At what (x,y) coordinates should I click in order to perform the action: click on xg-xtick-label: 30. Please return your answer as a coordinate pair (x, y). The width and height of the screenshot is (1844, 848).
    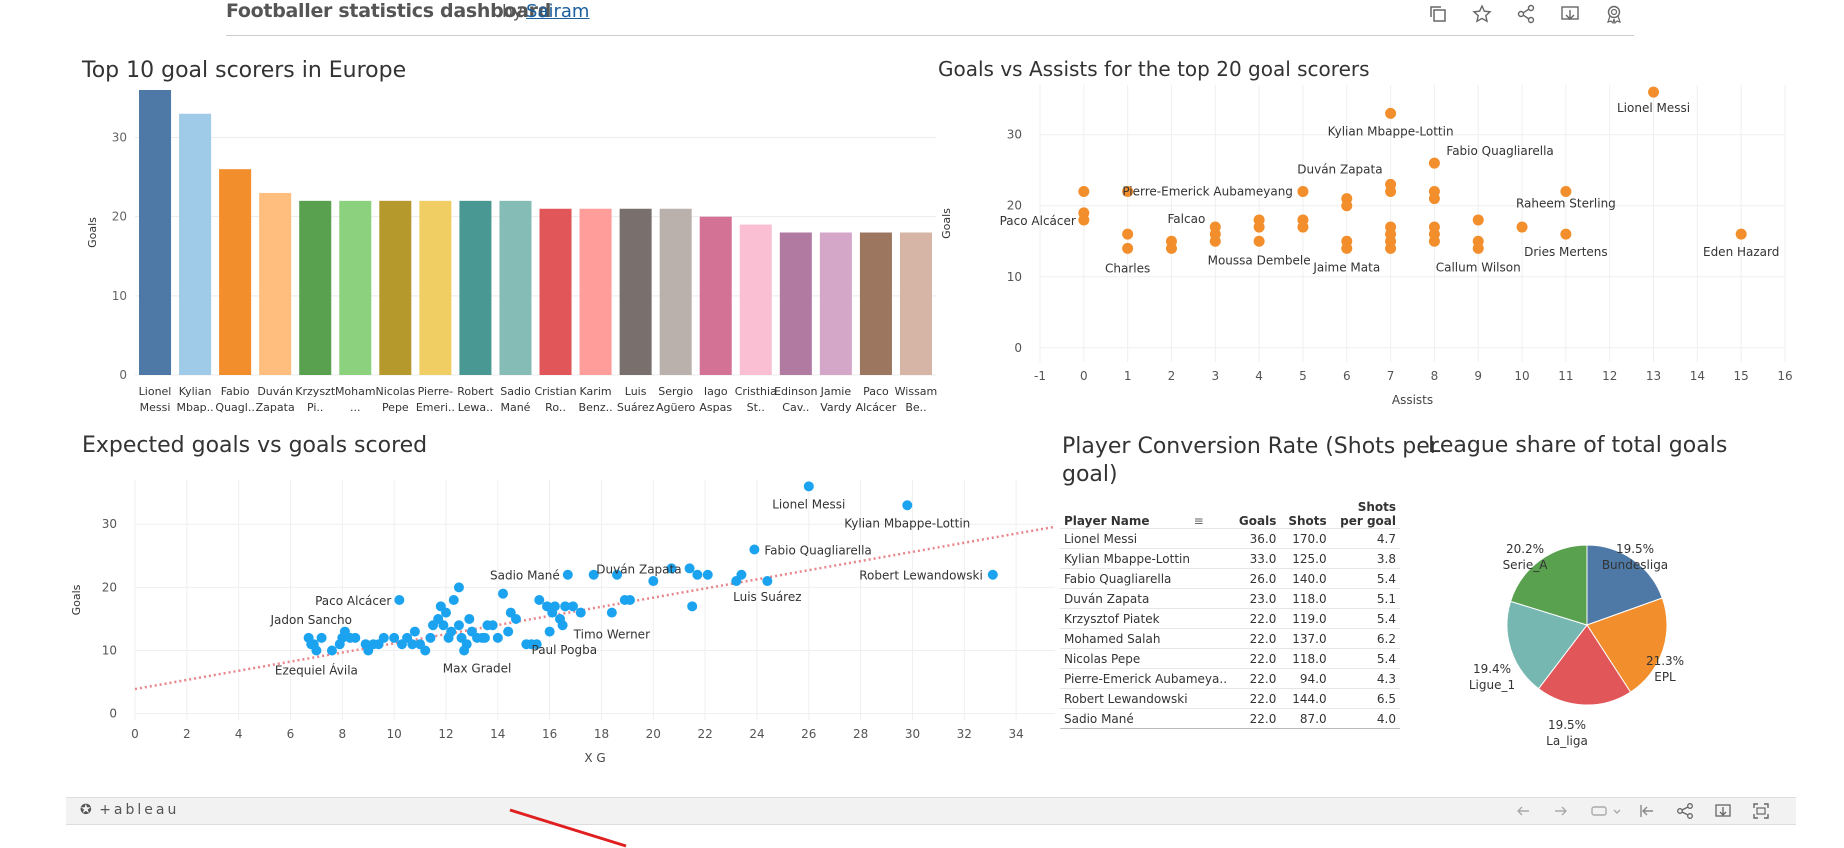
    Looking at the image, I should click on (912, 734).